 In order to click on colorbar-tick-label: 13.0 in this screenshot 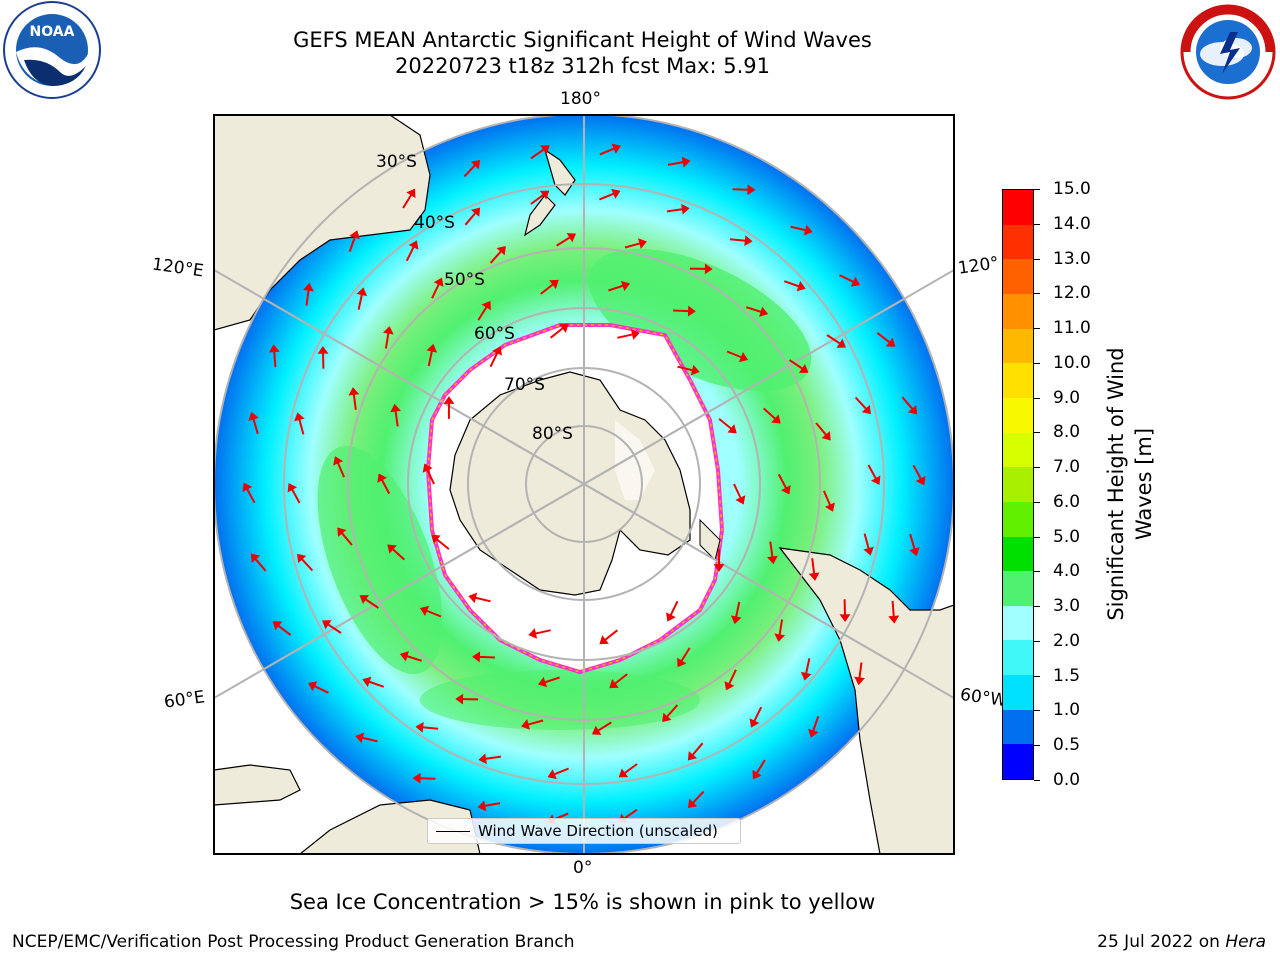, I will do `click(1072, 258)`.